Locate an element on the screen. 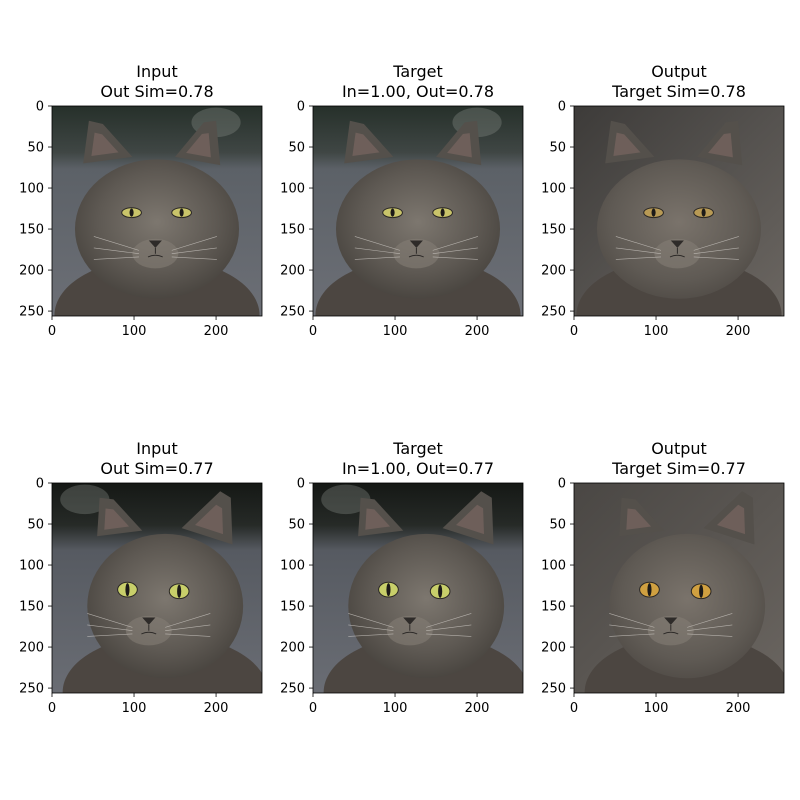 The image size is (800, 800). background-blur is located at coordinates (346, 499).